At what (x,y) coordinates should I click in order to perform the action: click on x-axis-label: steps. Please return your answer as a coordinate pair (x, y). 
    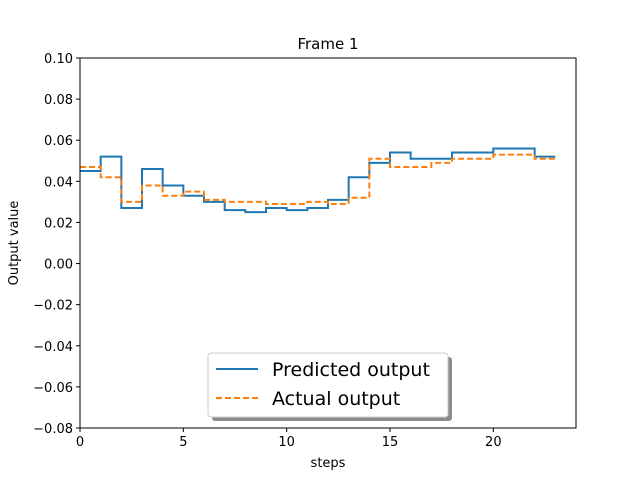
    Looking at the image, I should click on (328, 463).